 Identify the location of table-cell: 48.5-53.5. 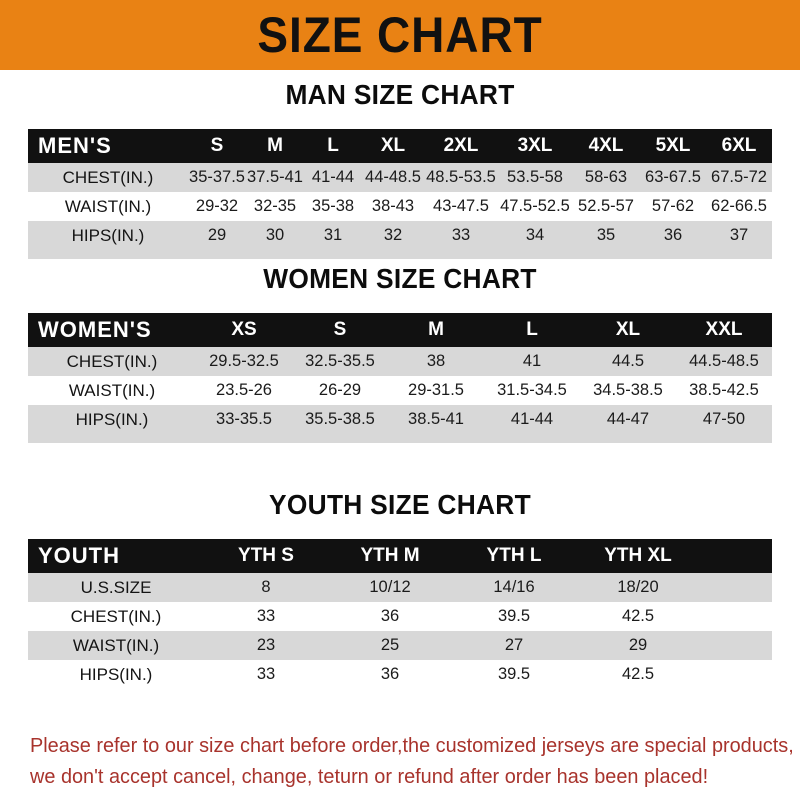
(461, 177).